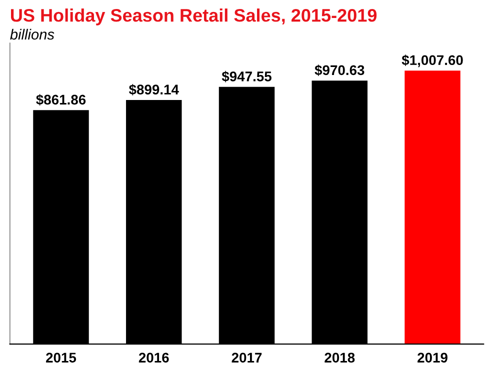 The image size is (496, 376). What do you see at coordinates (247, 357) in the screenshot?
I see `x-tick-label: 2017` at bounding box center [247, 357].